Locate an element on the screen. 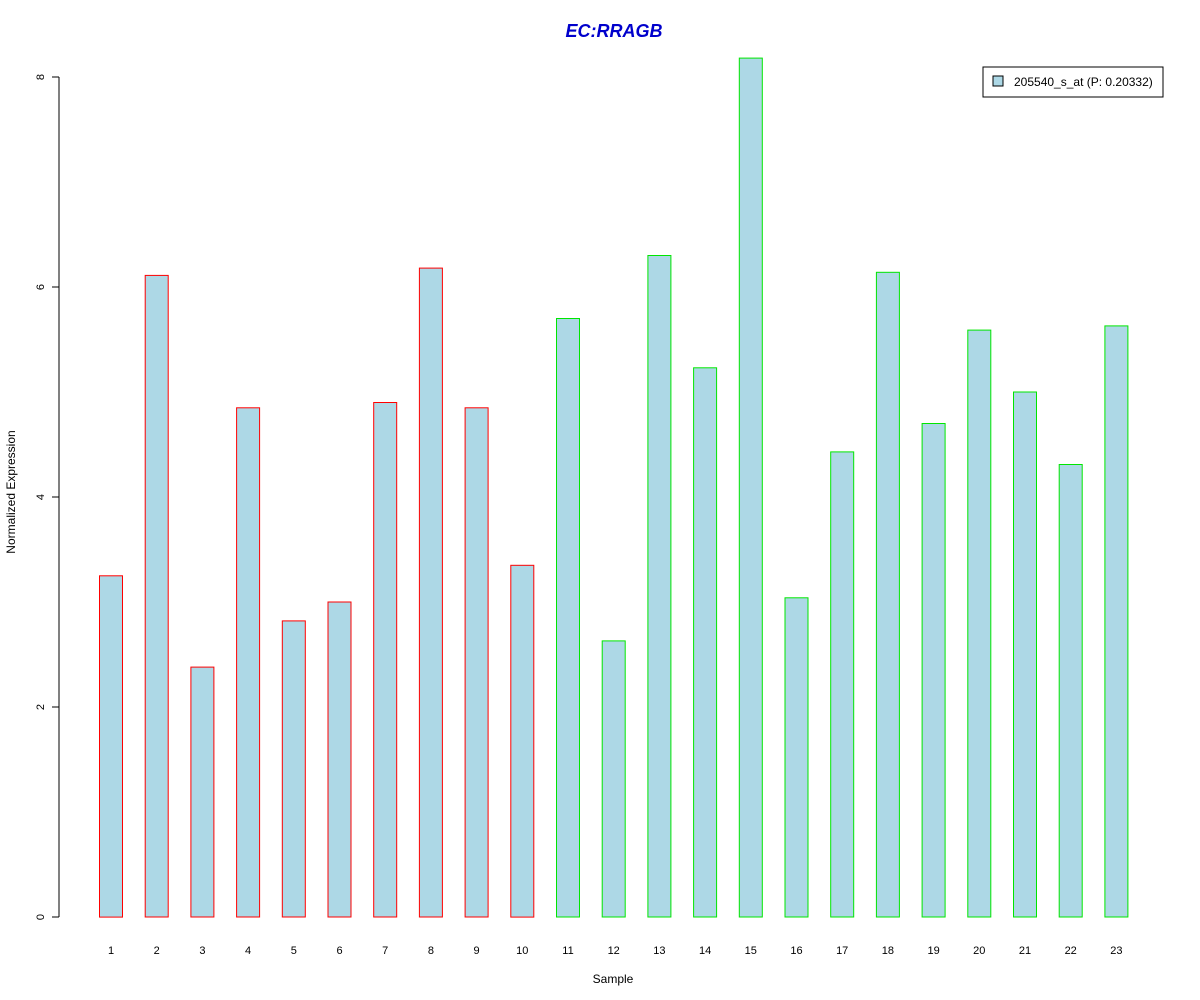  x-tick-label: 7 is located at coordinates (385, 951).